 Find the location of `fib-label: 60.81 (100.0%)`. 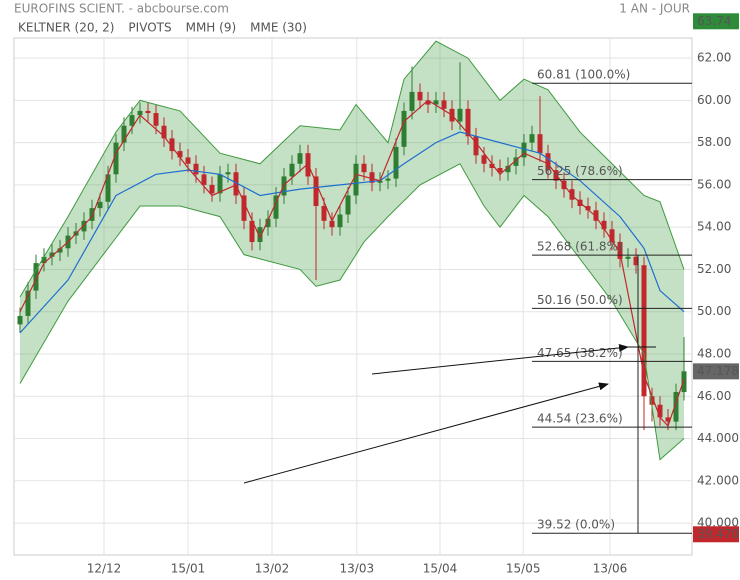

fib-label: 60.81 (100.0%) is located at coordinates (583, 75).